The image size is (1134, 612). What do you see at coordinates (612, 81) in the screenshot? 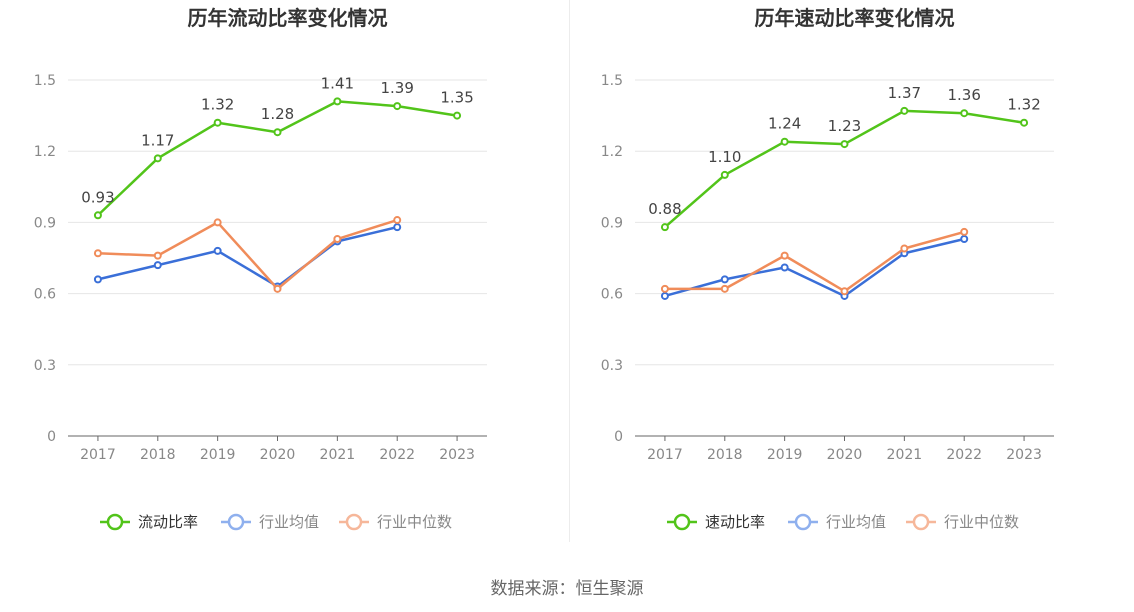
I see `quick-ratio-y-tick-label: 1.5` at bounding box center [612, 81].